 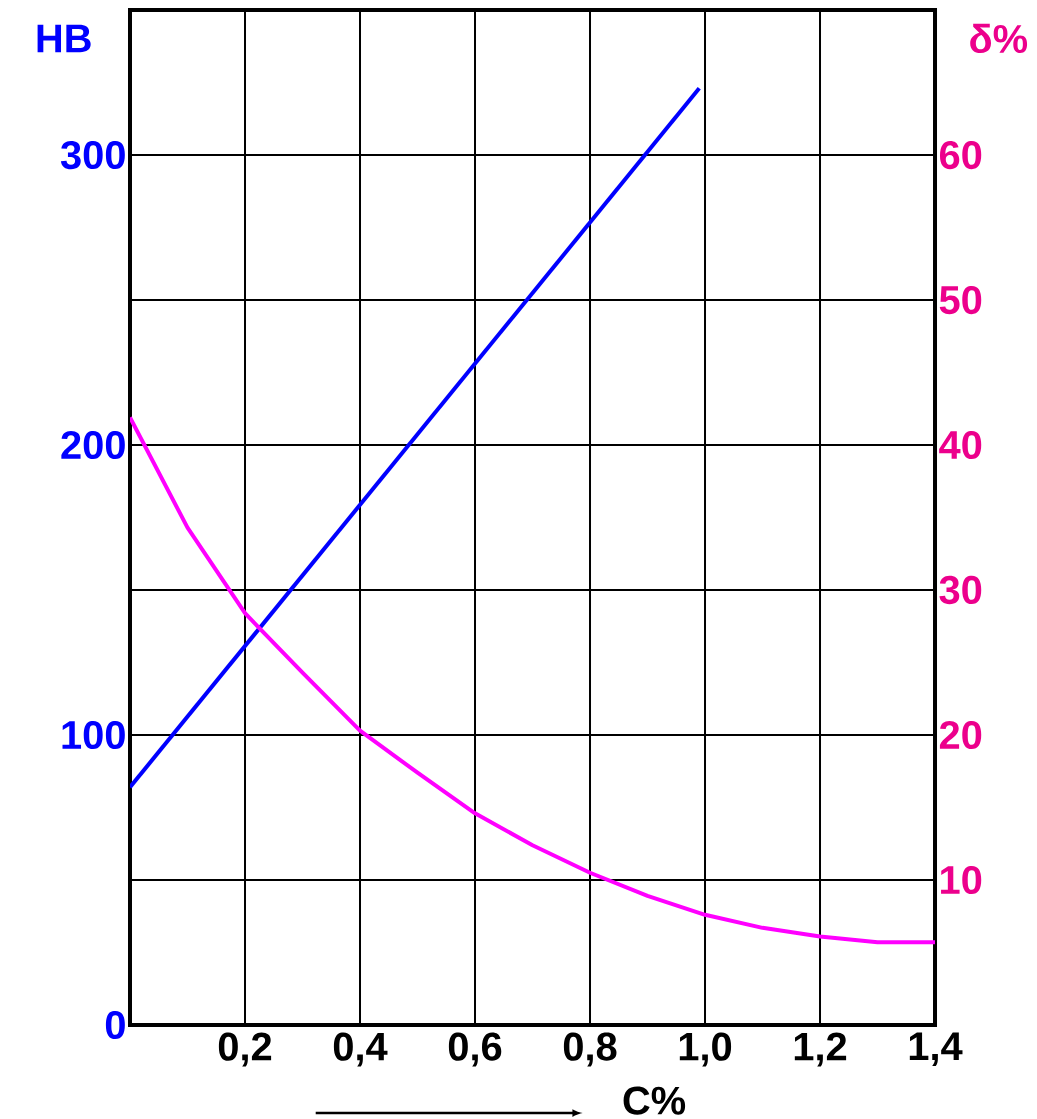 What do you see at coordinates (961, 880) in the screenshot?
I see `y2-tick-label: 10` at bounding box center [961, 880].